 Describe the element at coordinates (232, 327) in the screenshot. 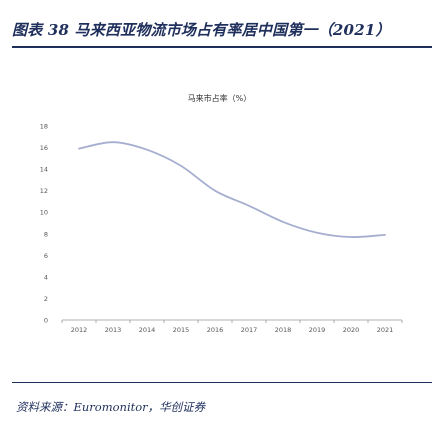

I see `x-axis: 2012 2013 2014 2015 2016 2017 2018 2019 2020 2021` at that location.